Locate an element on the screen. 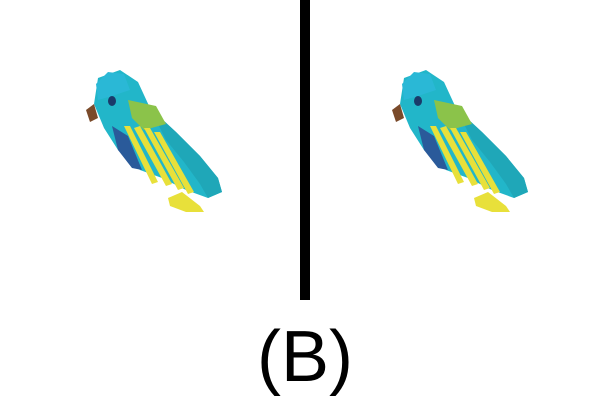 The height and width of the screenshot is (400, 610). parrot-figure-right is located at coordinates (460, 141).